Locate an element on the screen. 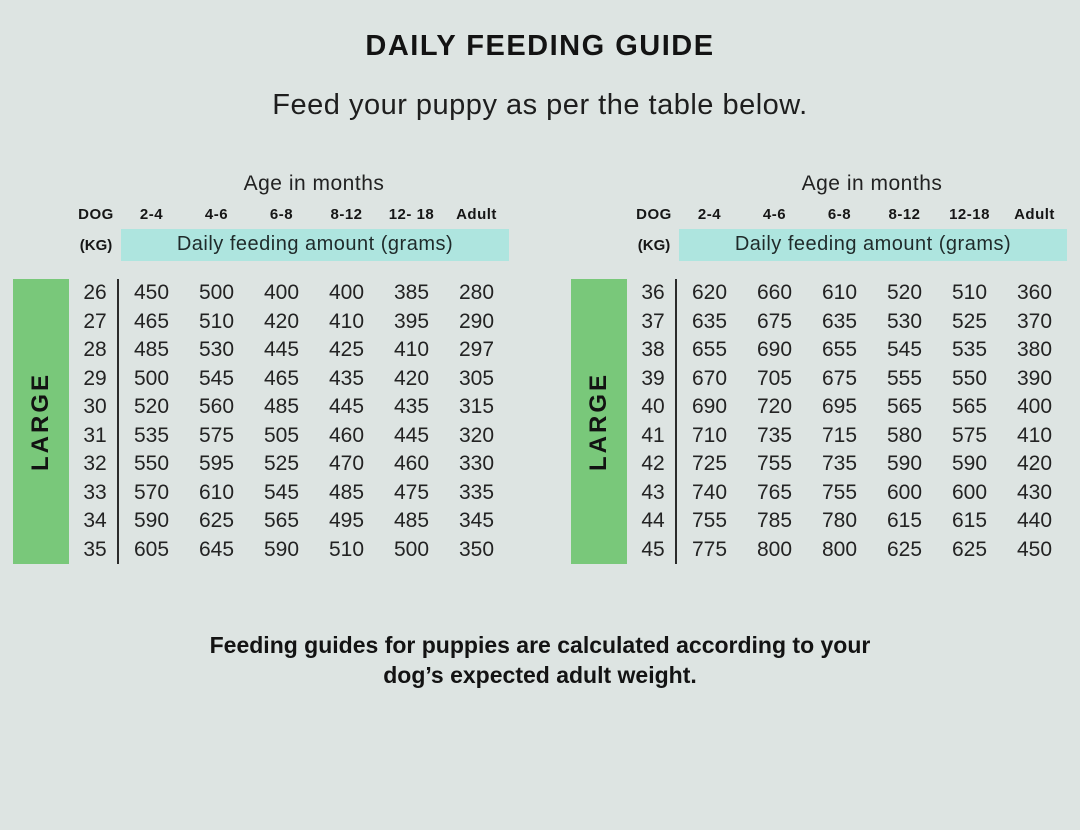  feeding-amount-cell: 495 is located at coordinates (346, 520).